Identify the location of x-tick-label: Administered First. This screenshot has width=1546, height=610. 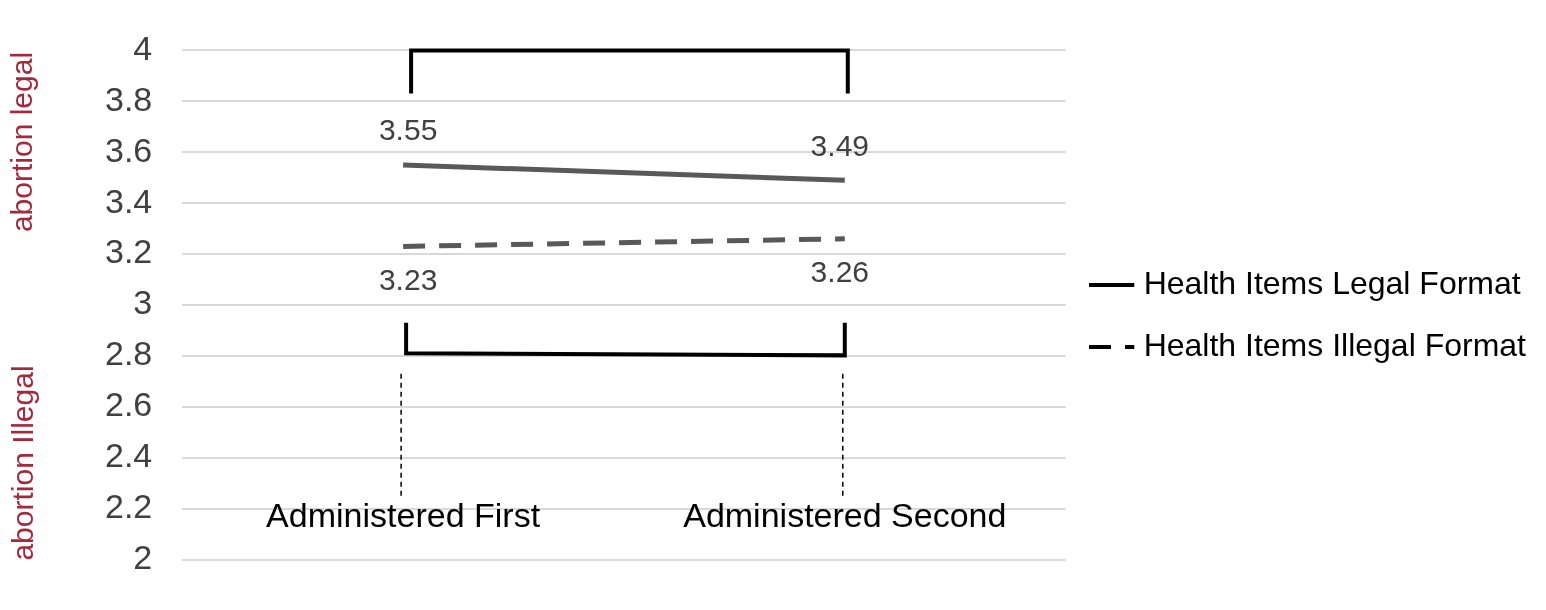
(403, 515).